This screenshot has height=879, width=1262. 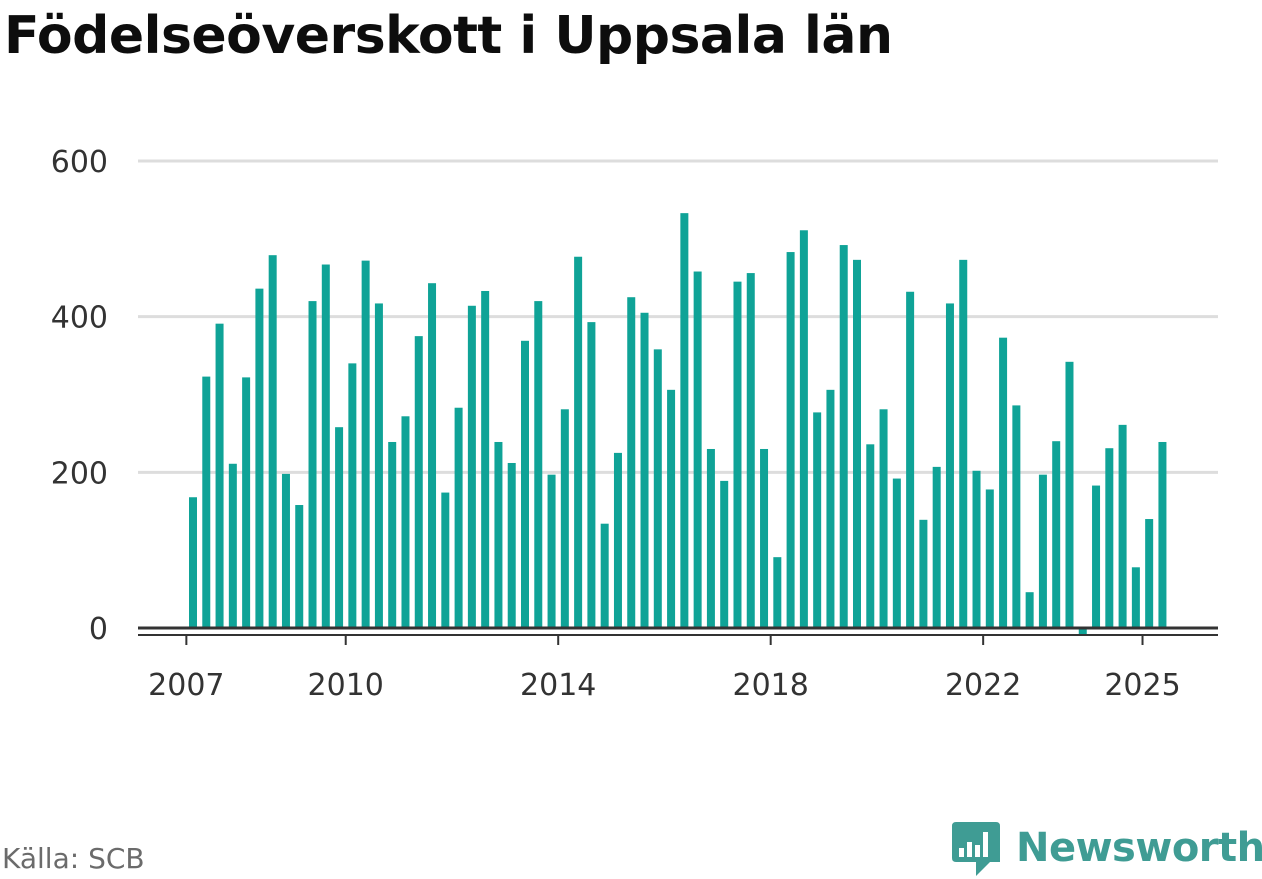 What do you see at coordinates (73, 858) in the screenshot?
I see `source-note: Källa: SCB` at bounding box center [73, 858].